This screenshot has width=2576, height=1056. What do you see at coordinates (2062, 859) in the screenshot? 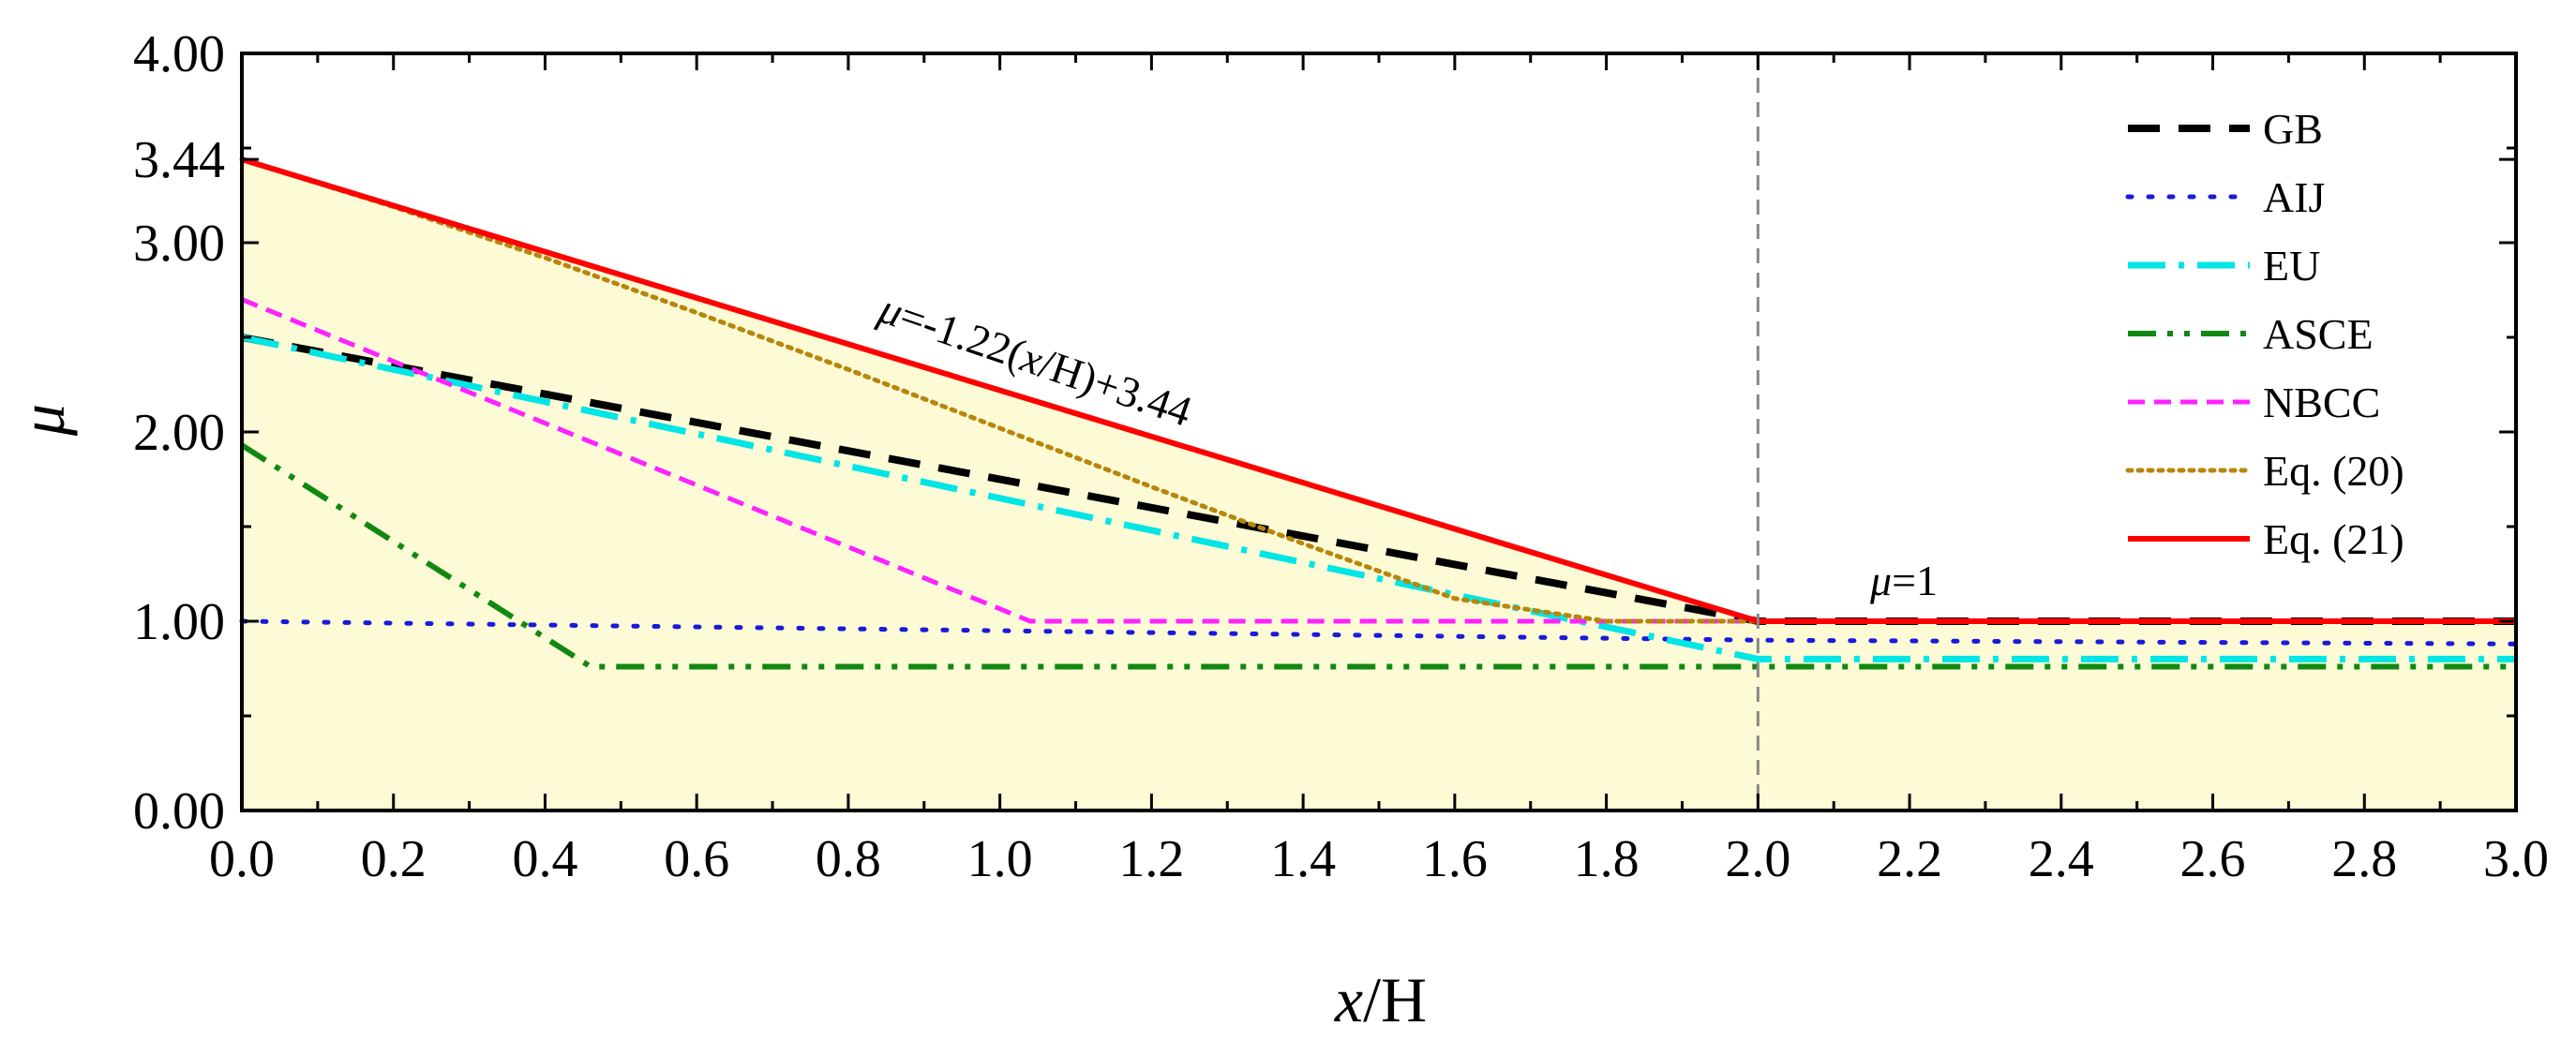
I see `x-tick-label: 2.4` at bounding box center [2062, 859].